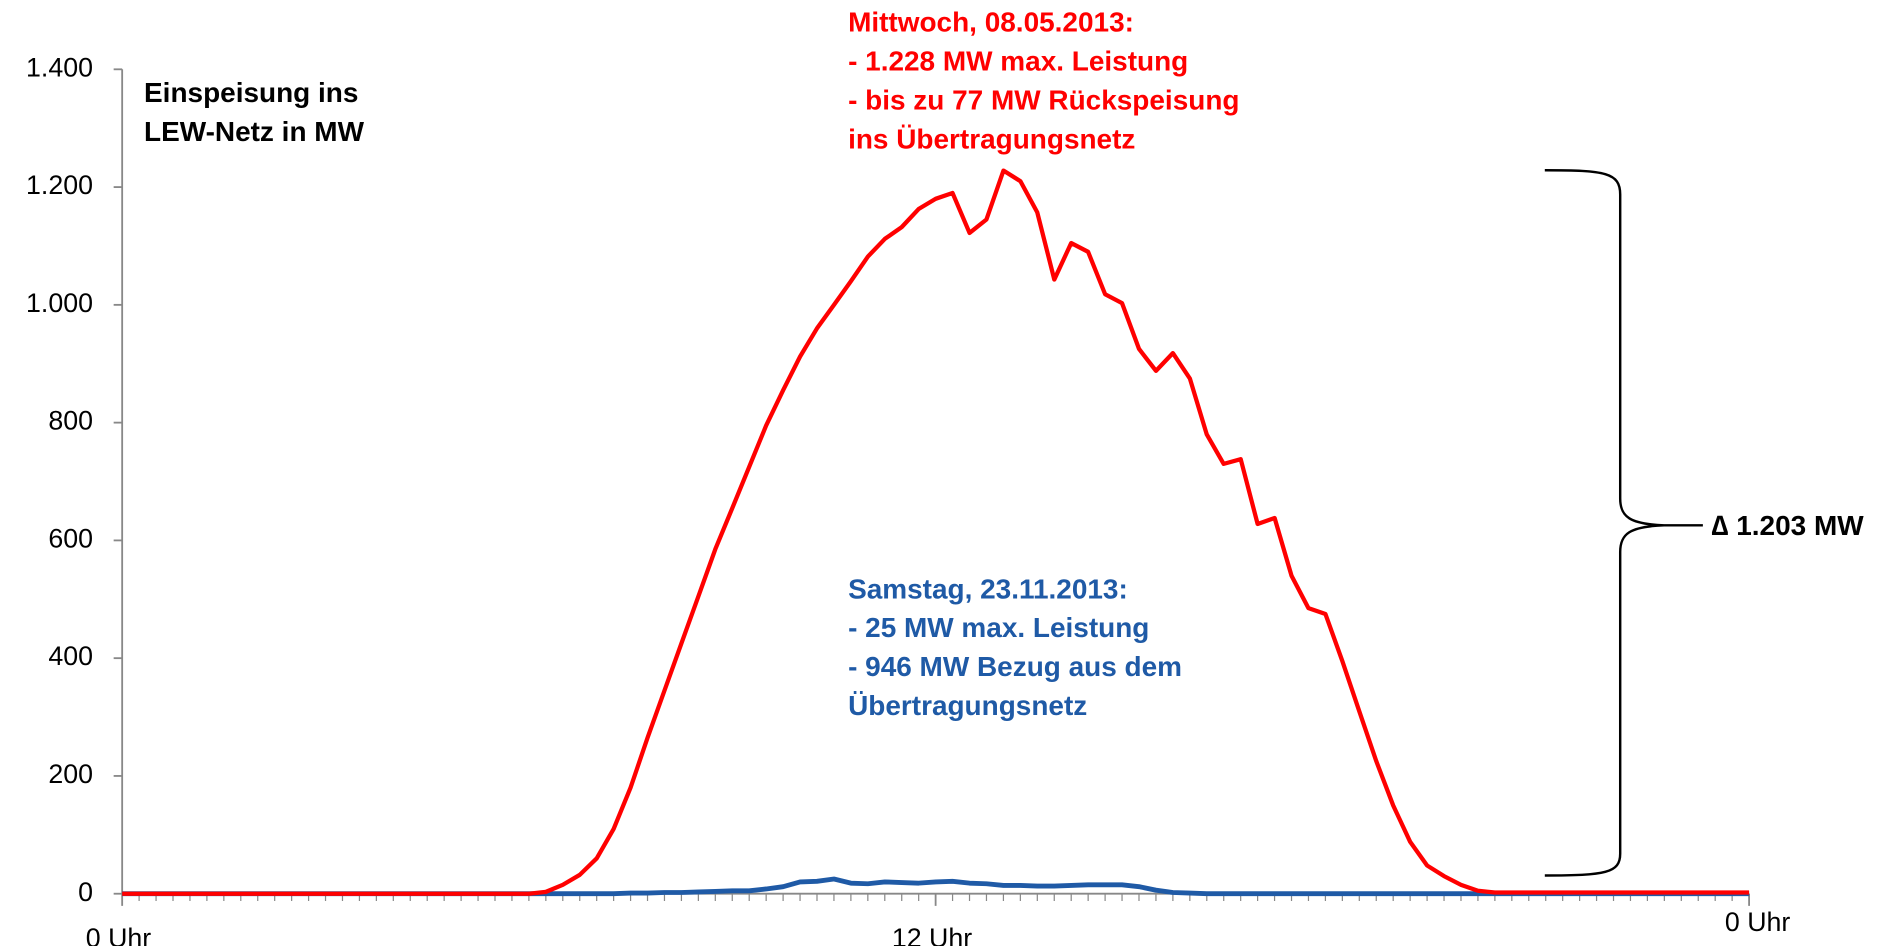 Image resolution: width=1898 pixels, height=946 pixels. I want to click on annotation: - bis zu 77 MW Rückspeisung, so click(1043, 100).